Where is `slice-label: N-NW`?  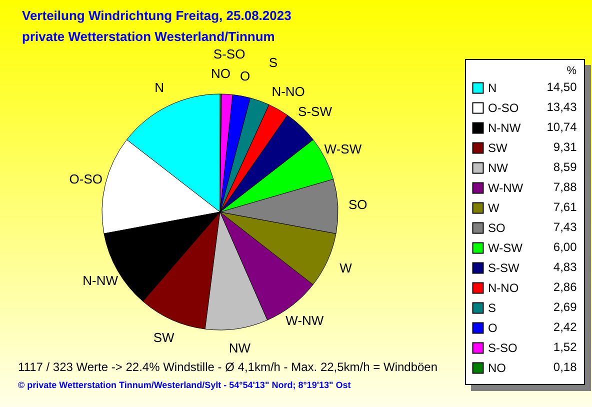
slice-label: N-NW is located at coordinates (100, 280).